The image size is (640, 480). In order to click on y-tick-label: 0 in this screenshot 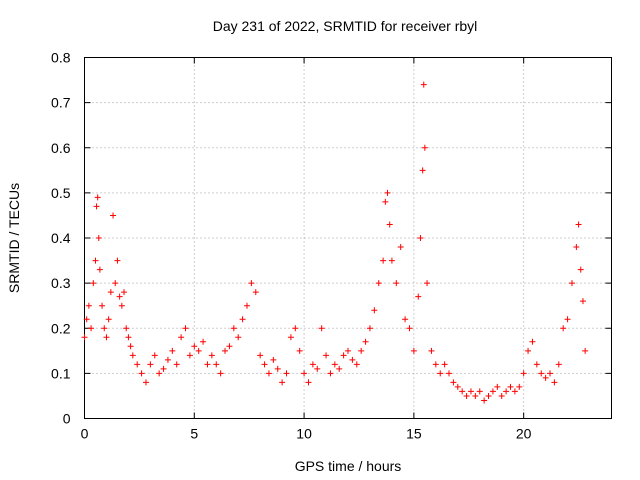, I will do `click(67, 419)`.